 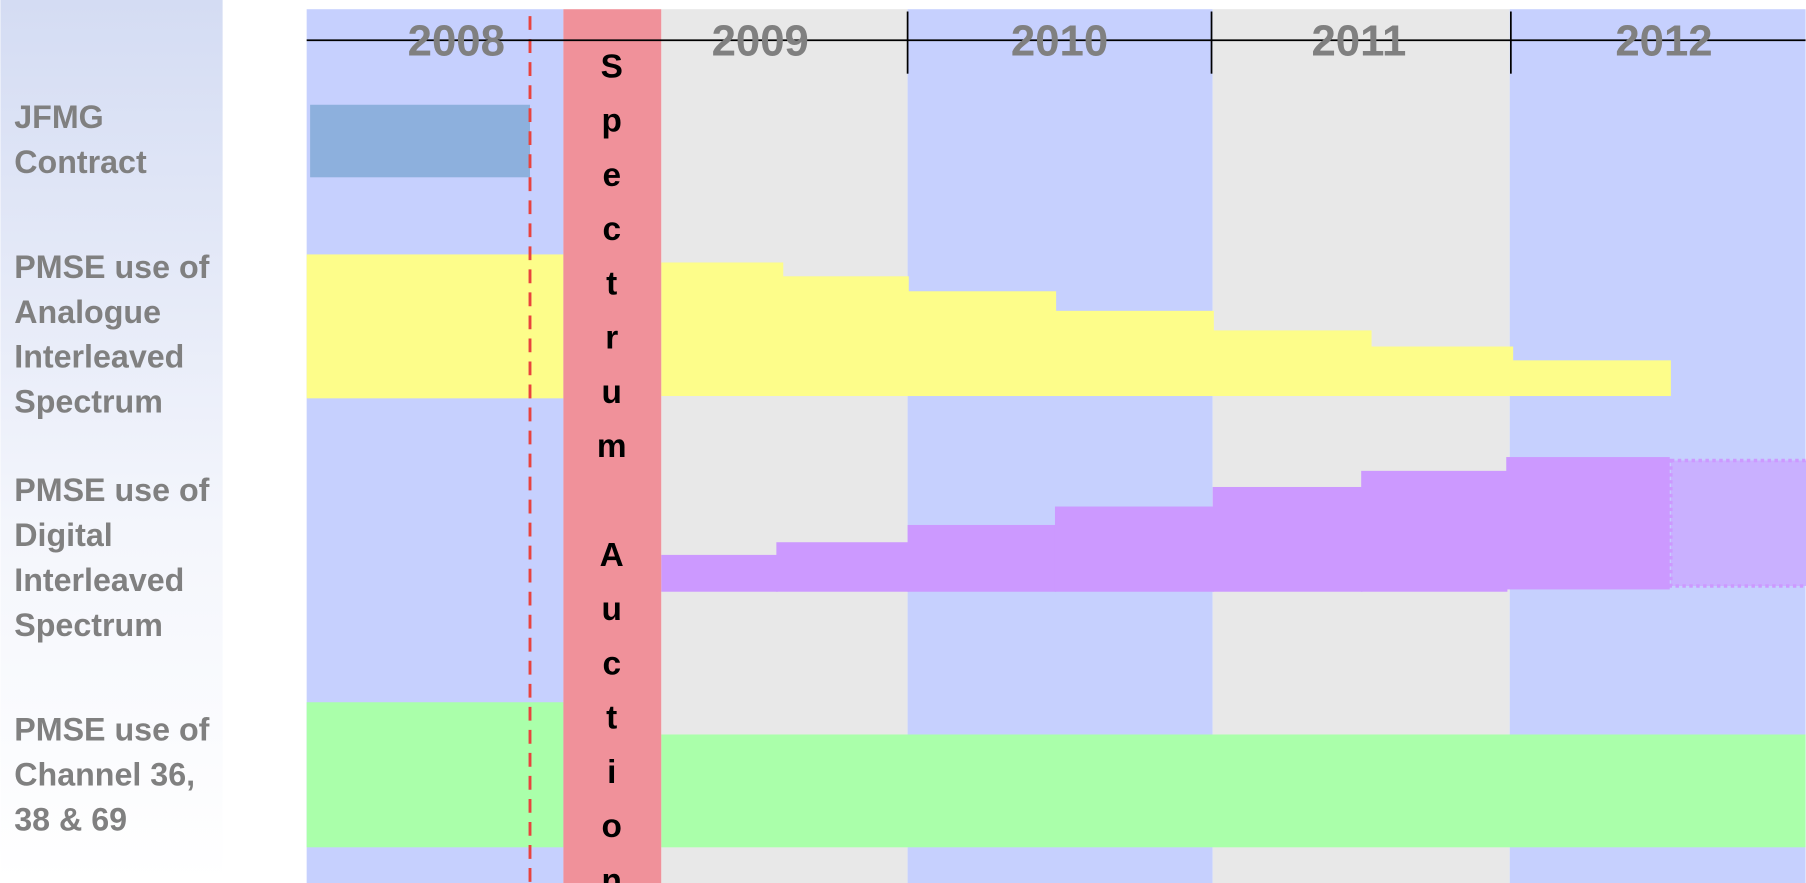 What do you see at coordinates (80, 162) in the screenshot?
I see `row-label: Contract` at bounding box center [80, 162].